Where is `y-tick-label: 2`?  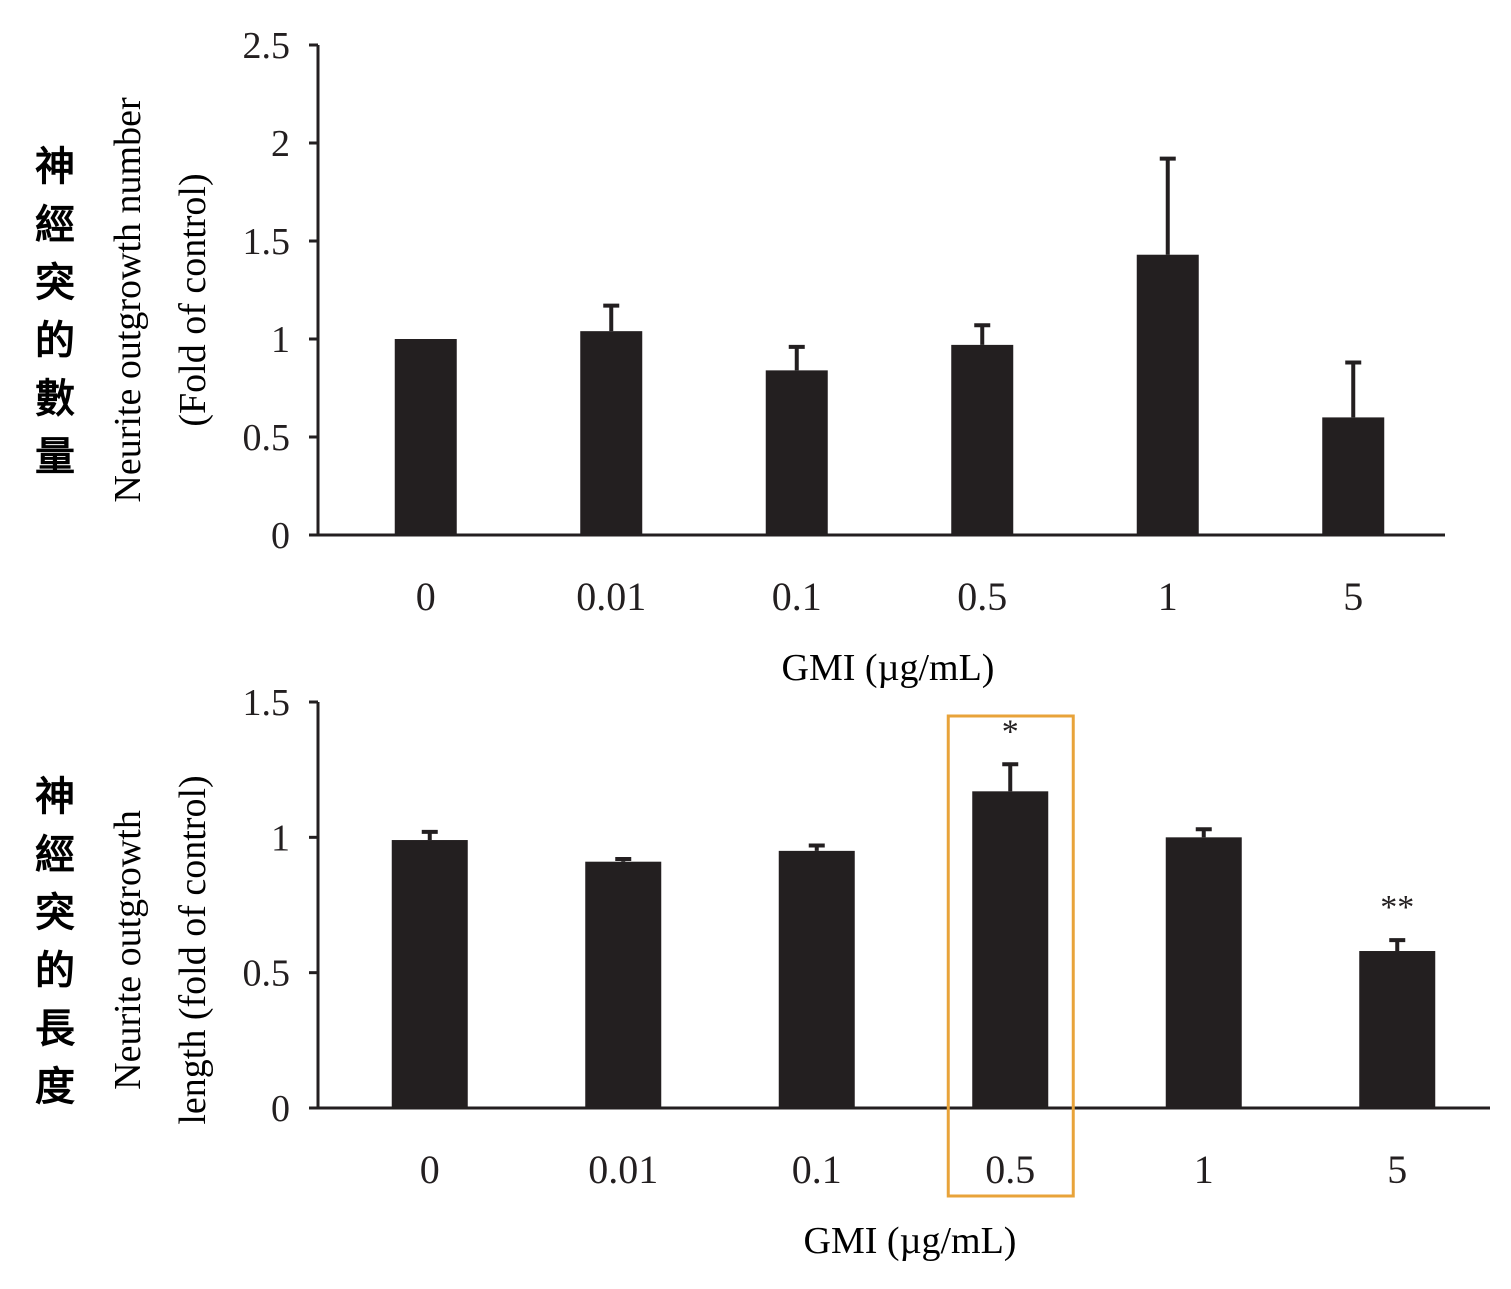
y-tick-label: 2 is located at coordinates (280, 144).